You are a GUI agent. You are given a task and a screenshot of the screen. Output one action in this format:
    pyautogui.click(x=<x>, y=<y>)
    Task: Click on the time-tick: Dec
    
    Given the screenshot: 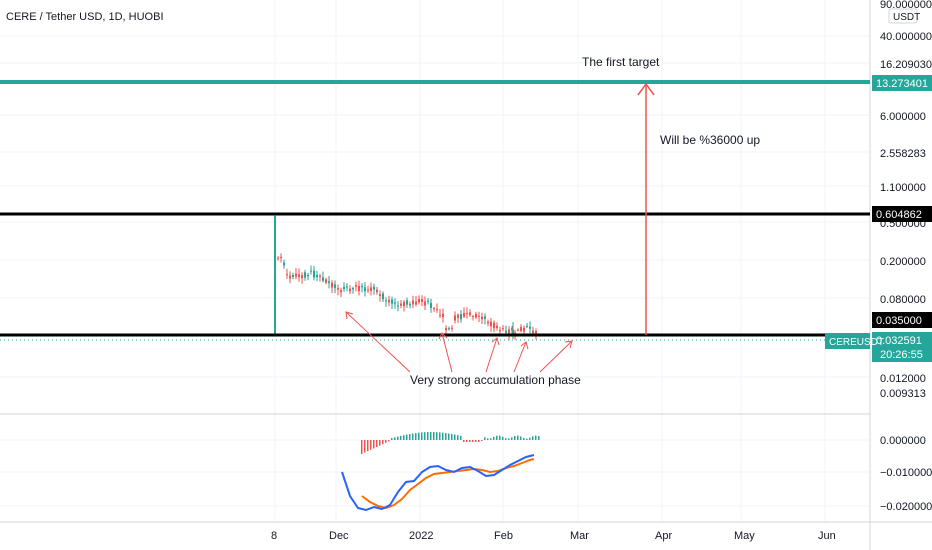 What is the action you would take?
    pyautogui.click(x=339, y=536)
    